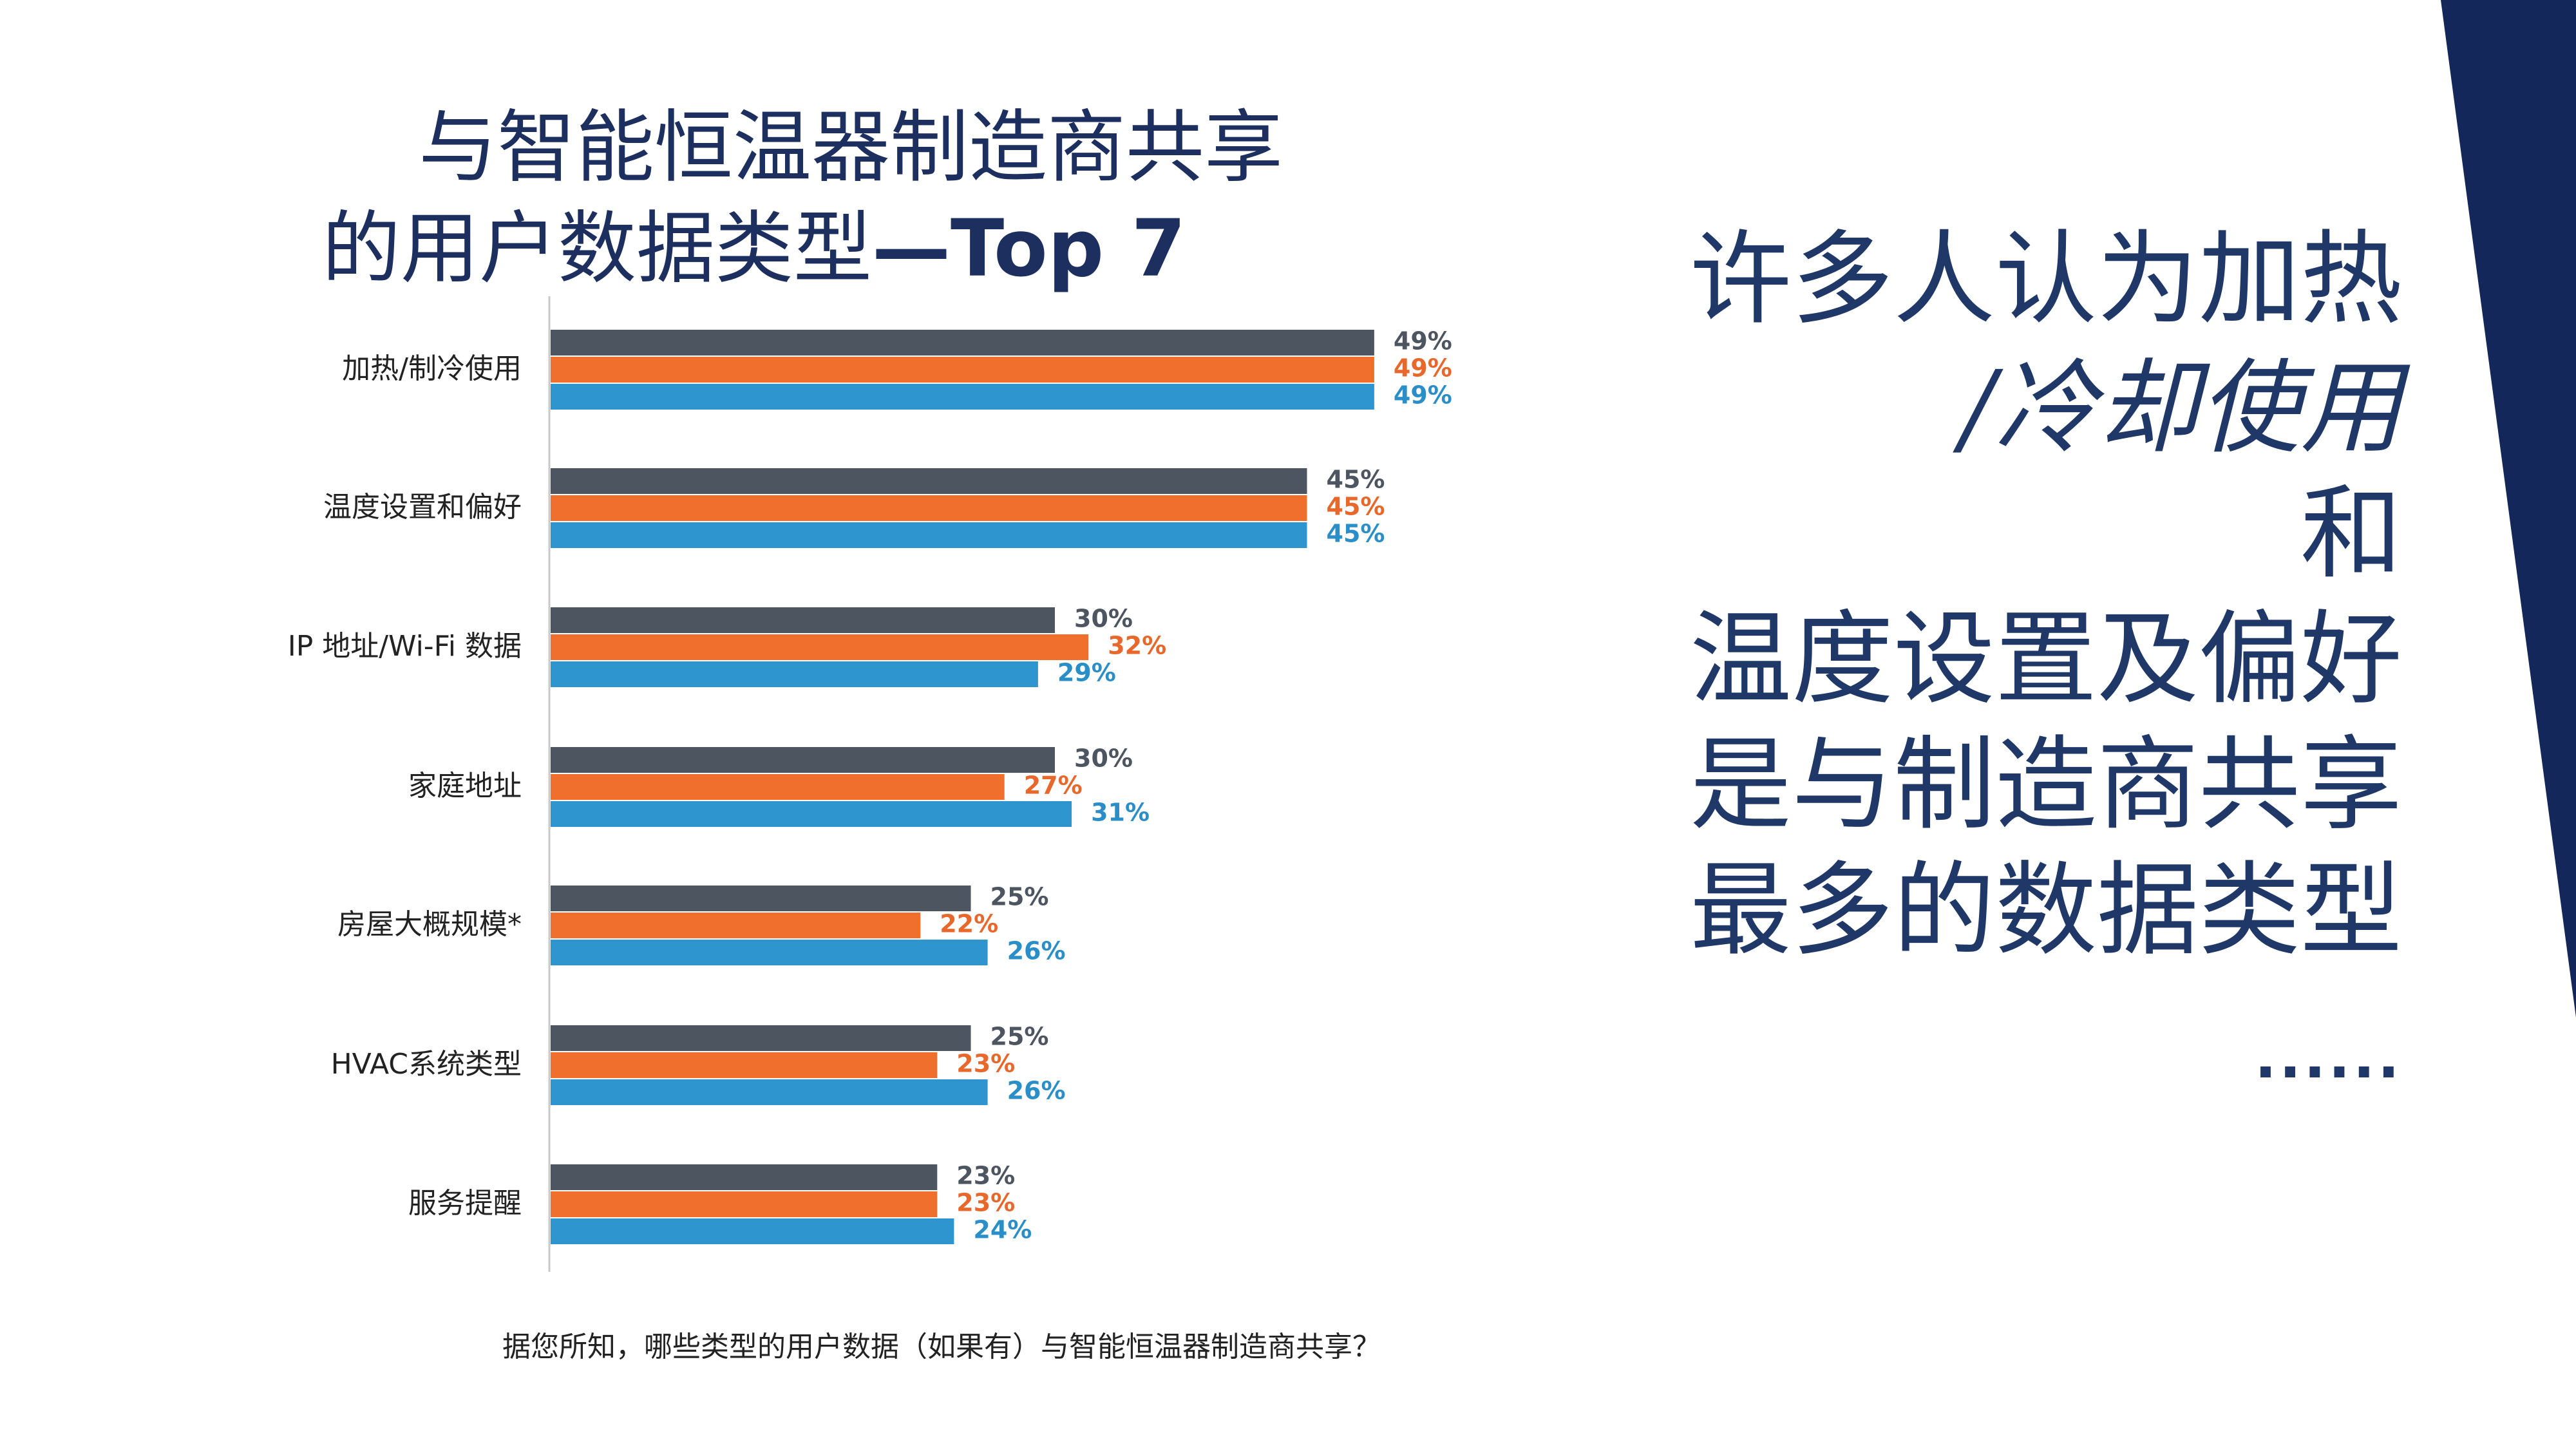 The image size is (2576, 1449). Describe the element at coordinates (2046, 279) in the screenshot. I see `key-message-line: 许多人认为加热` at that location.